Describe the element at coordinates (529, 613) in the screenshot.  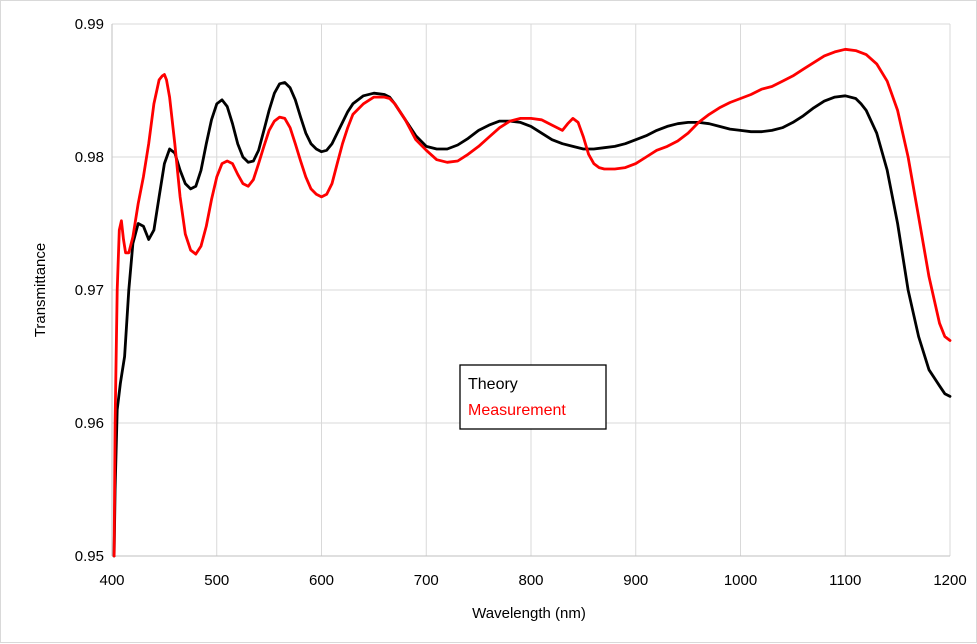
I see `x-axis-title: Wavelength (nm)` at that location.